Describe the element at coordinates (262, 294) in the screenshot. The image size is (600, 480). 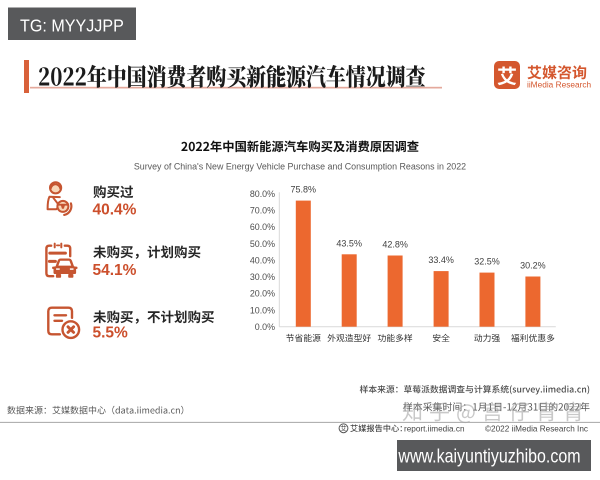
I see `svg-text: 20.0%` at that location.